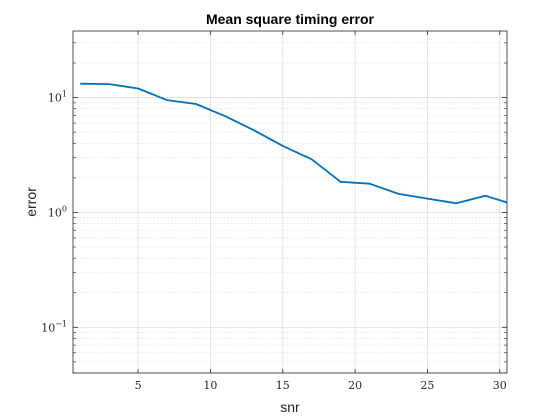 This screenshot has height=420, width=560. I want to click on y-tick-label: 10⁰, so click(57, 211).